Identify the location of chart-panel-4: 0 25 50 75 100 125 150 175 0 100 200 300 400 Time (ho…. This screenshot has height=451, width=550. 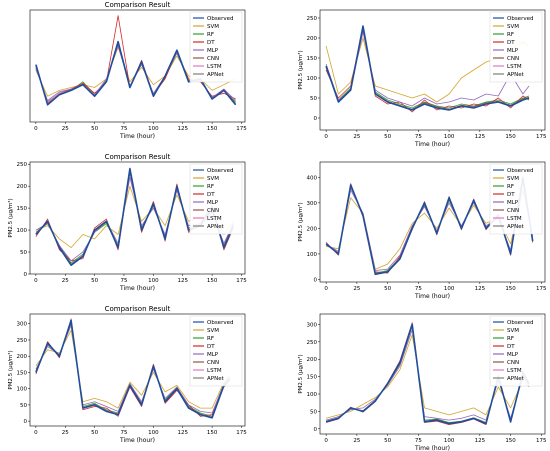
(422, 230).